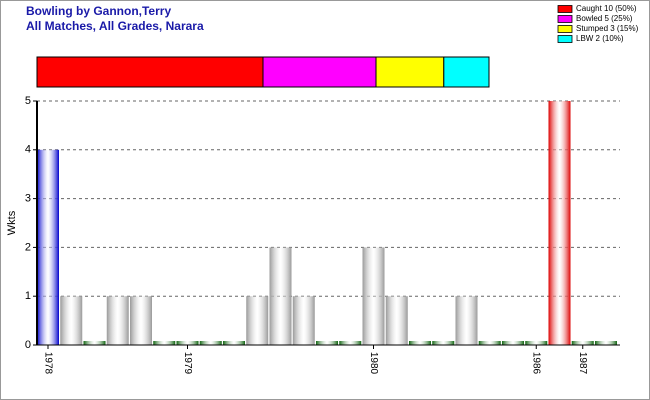  I want to click on y-tick-label: 3, so click(28, 199).